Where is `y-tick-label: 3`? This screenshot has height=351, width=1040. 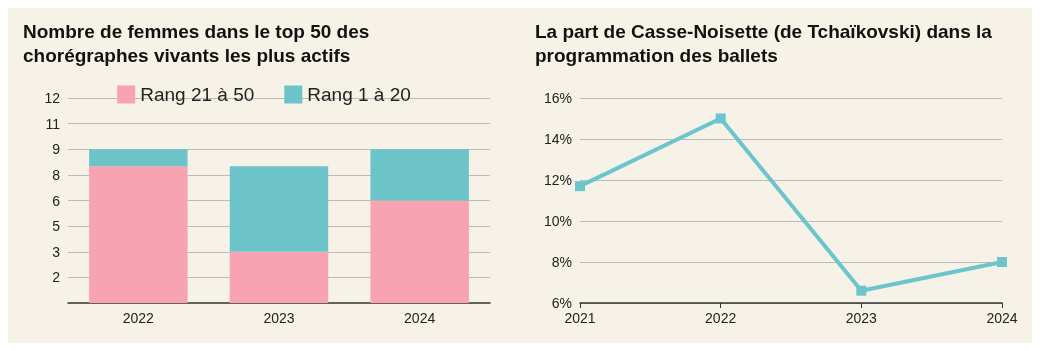
y-tick-label: 3 is located at coordinates (56, 251).